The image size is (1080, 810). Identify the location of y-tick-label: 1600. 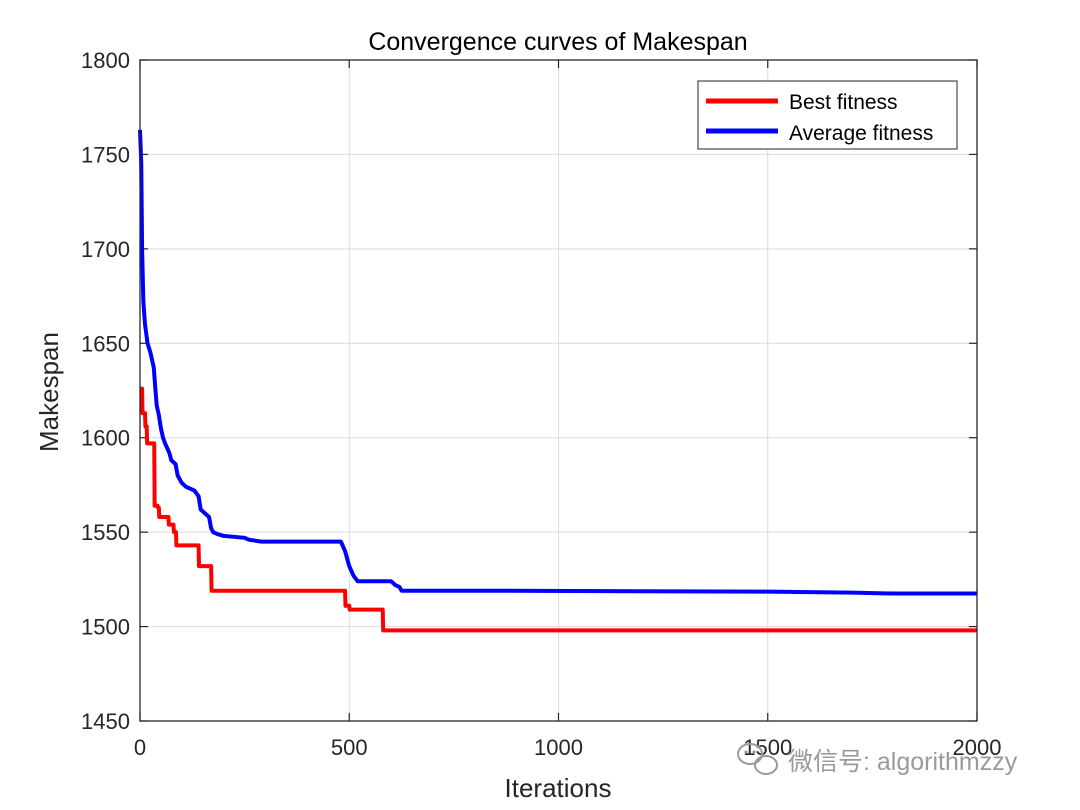
(105, 438).